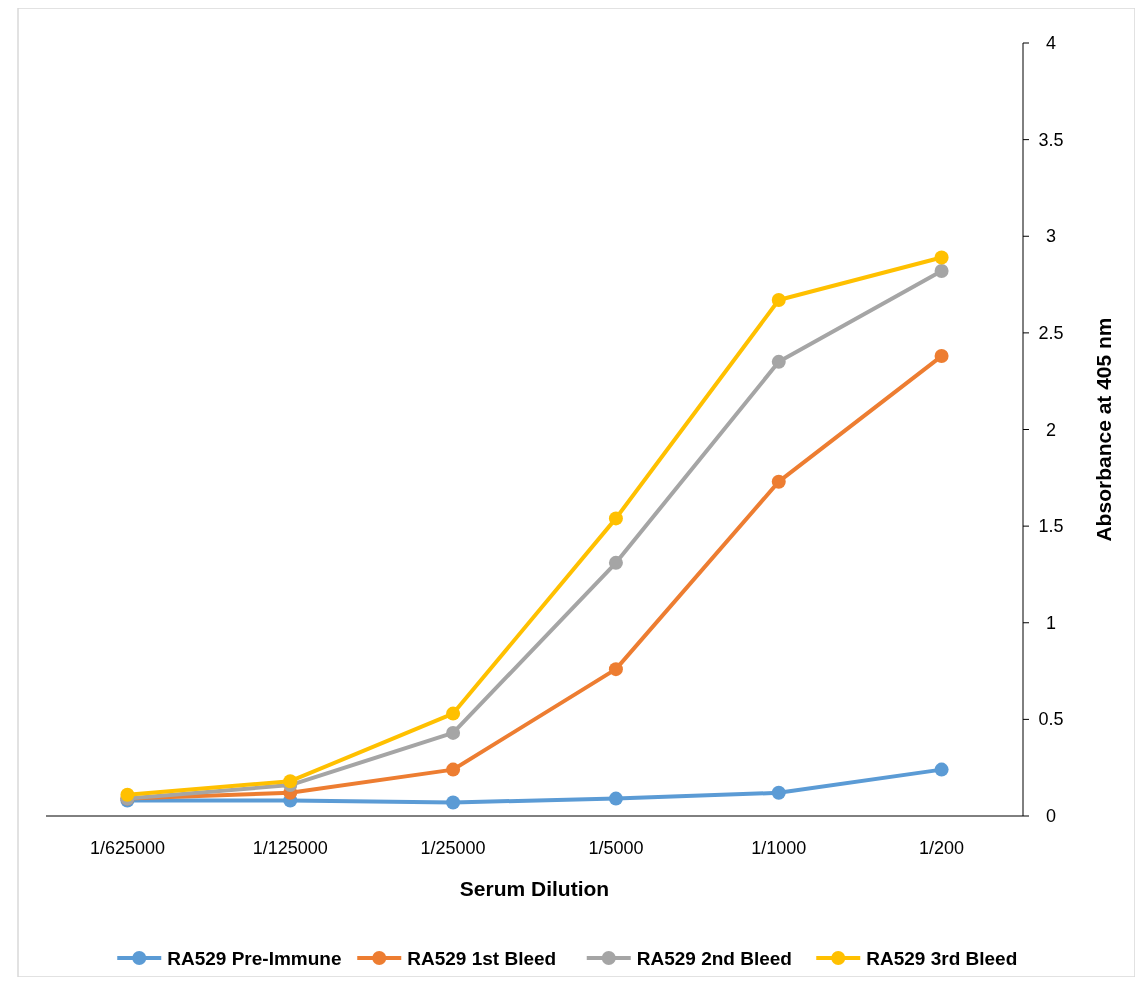 Image resolution: width=1143 pixels, height=985 pixels. I want to click on legend-label: RA529 Pre-Immune, so click(254, 958).